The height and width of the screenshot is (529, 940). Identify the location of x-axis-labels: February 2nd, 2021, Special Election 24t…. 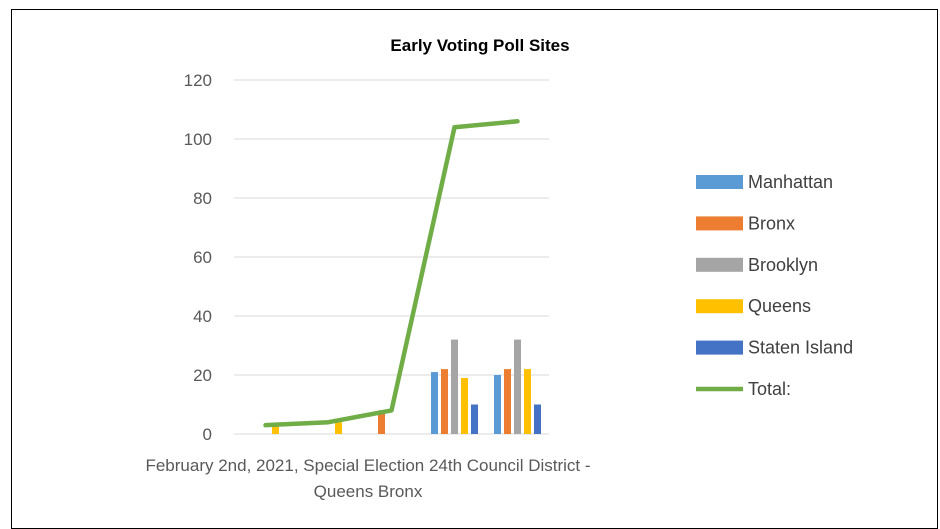
(367, 478).